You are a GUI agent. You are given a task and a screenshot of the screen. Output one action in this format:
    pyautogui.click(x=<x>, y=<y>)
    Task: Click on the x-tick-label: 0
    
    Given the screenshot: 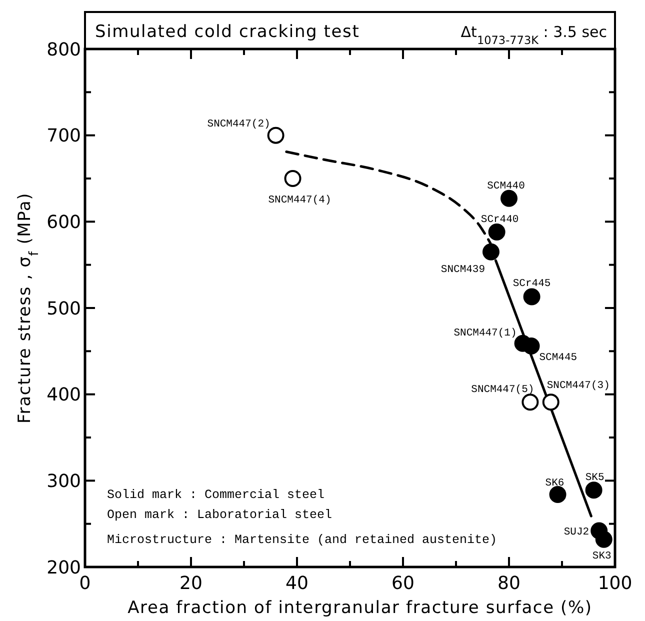 What is the action you would take?
    pyautogui.click(x=85, y=583)
    